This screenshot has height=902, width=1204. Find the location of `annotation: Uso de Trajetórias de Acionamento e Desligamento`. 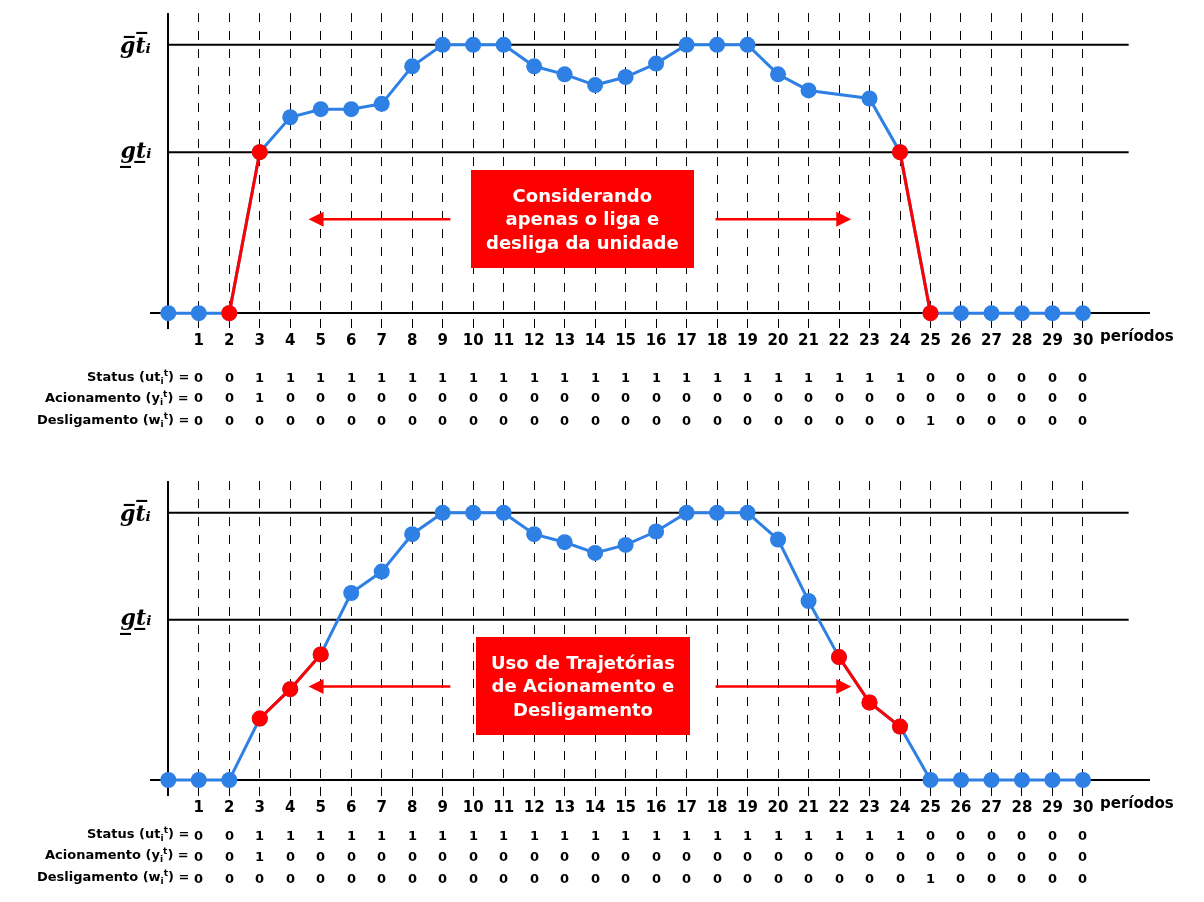

annotation: Uso de Trajetórias de Acionamento e Desligamento is located at coordinates (583, 686).